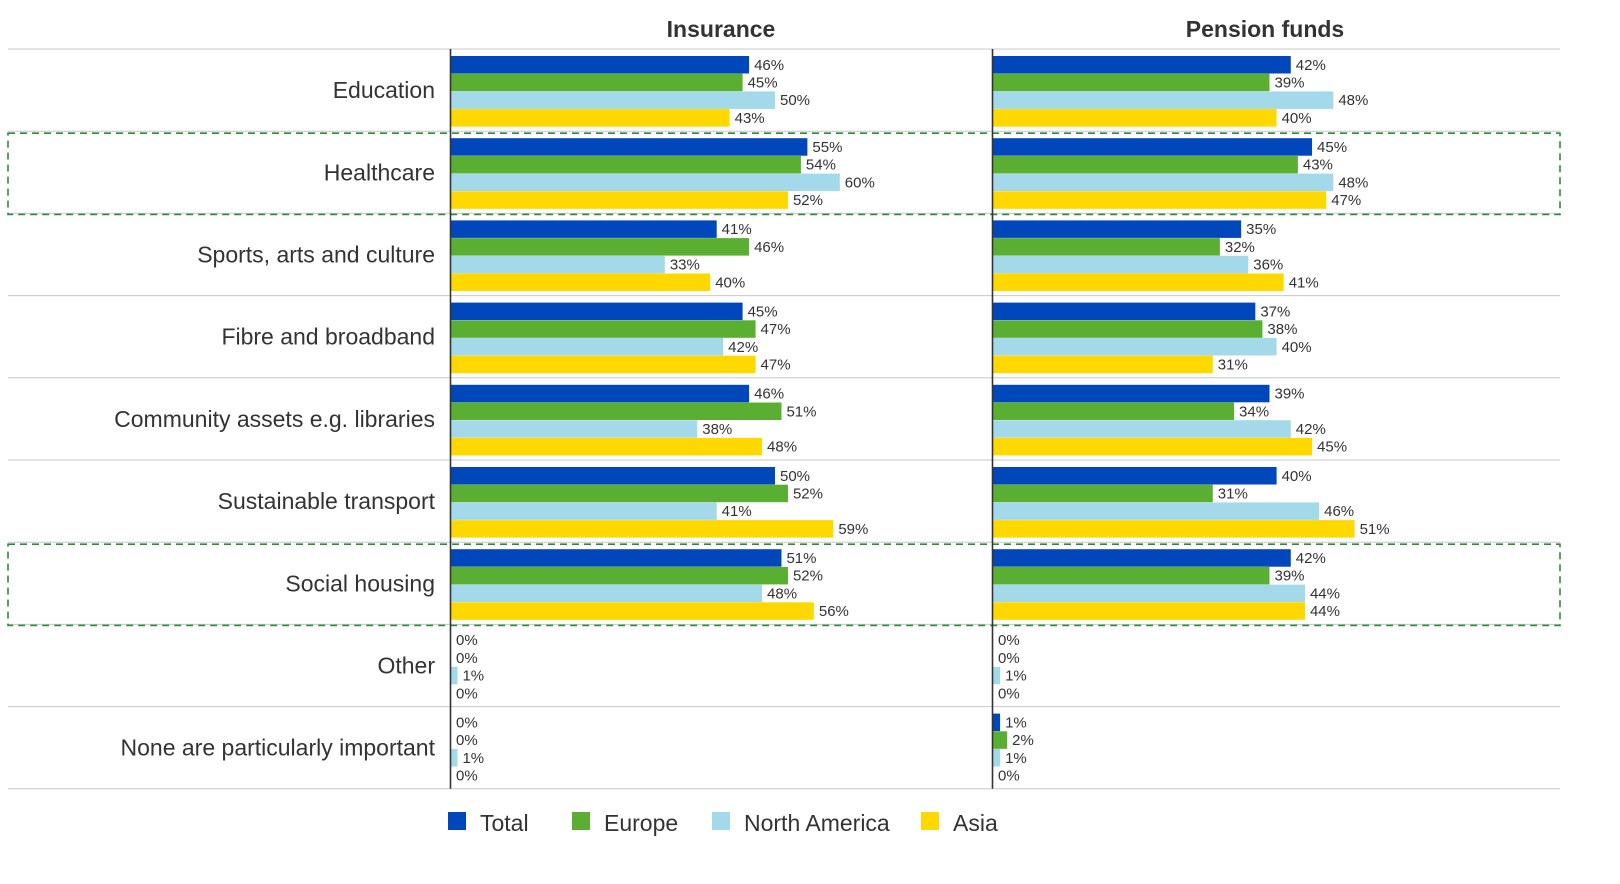 Image resolution: width=1620 pixels, height=884 pixels. Describe the element at coordinates (1156, 511) in the screenshot. I see `bar-pension-funds-sustainable-transport-north-america` at that location.